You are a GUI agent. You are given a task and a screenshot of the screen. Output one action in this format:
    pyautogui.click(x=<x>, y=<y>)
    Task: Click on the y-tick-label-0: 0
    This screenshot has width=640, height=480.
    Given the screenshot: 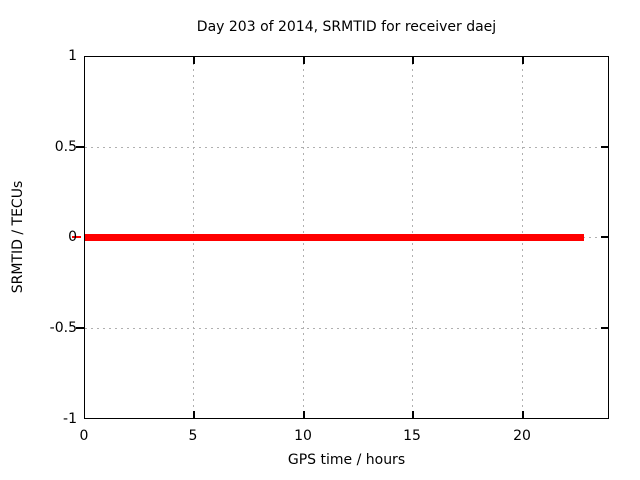 What is the action you would take?
    pyautogui.click(x=72, y=237)
    